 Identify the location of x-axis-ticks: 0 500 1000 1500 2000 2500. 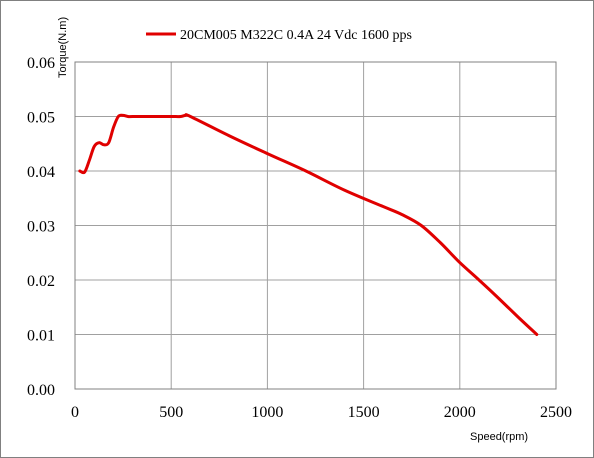
(321, 412).